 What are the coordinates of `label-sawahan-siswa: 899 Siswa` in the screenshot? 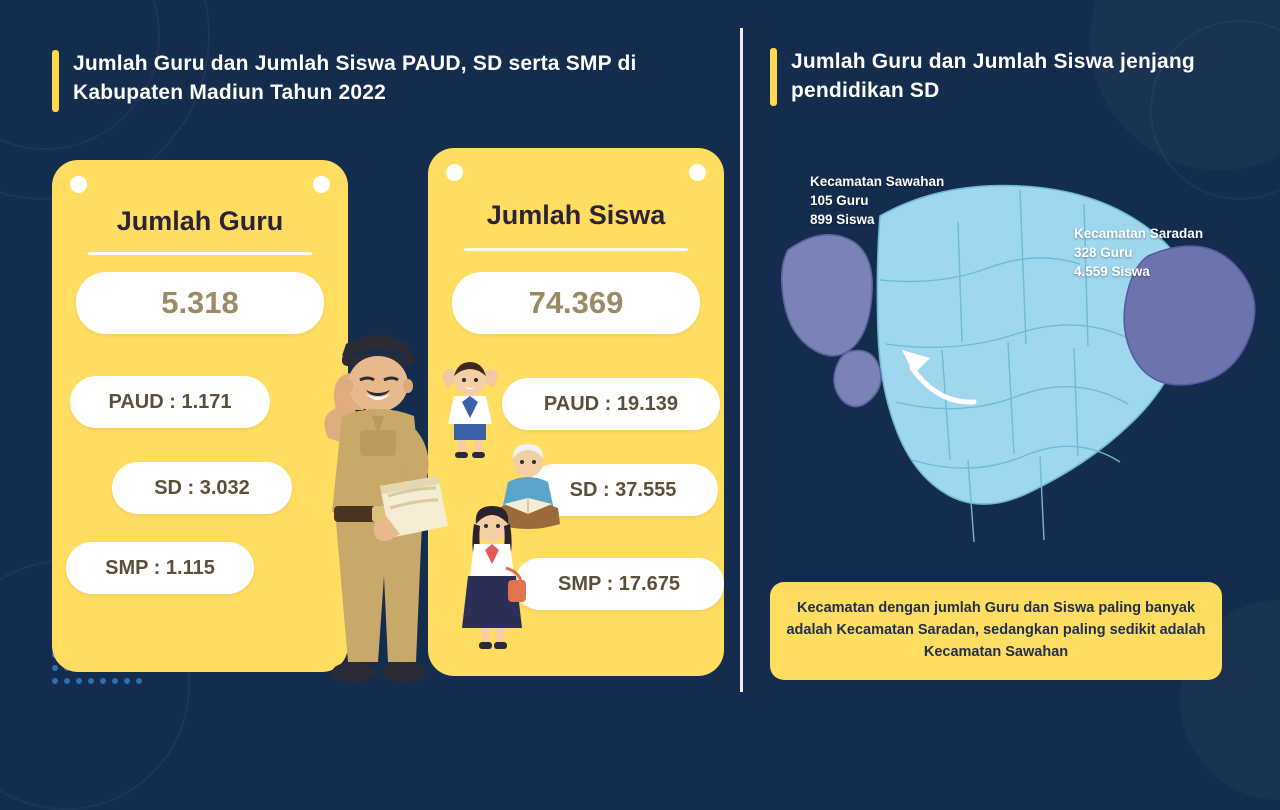 It's located at (842, 220).